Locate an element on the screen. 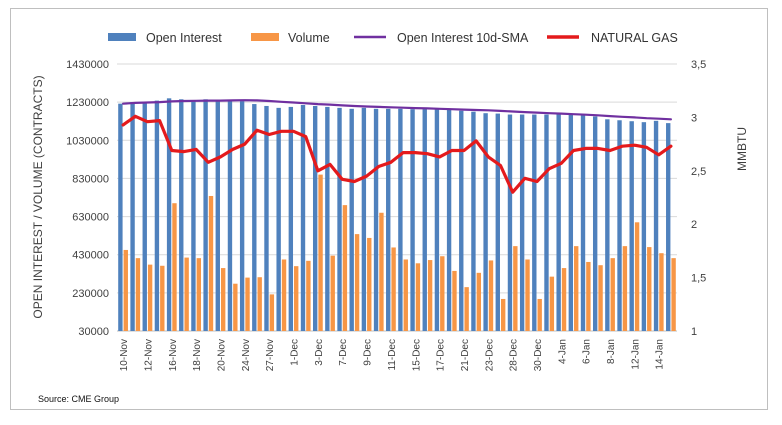  y-tick-label: 1030000 is located at coordinates (87, 141).